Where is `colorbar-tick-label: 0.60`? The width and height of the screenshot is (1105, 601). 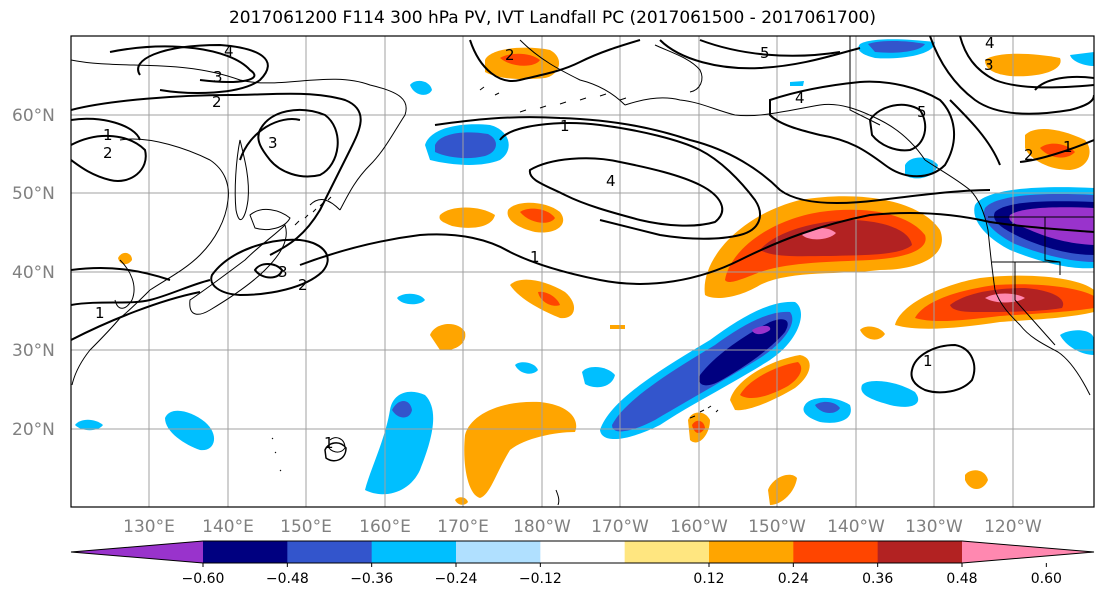 colorbar-tick-label: 0.60 is located at coordinates (1046, 579).